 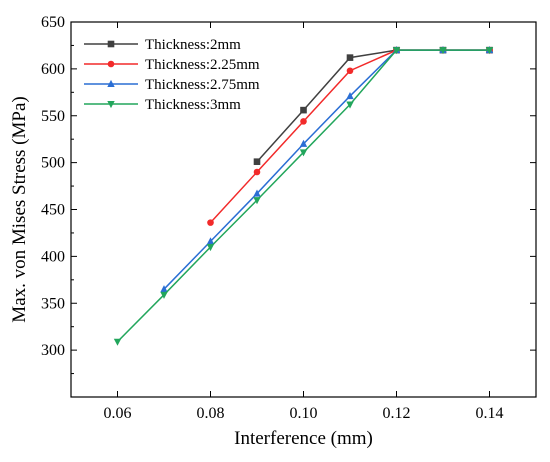 I want to click on legend-item-4: Thickness:3mm, so click(x=162, y=105).